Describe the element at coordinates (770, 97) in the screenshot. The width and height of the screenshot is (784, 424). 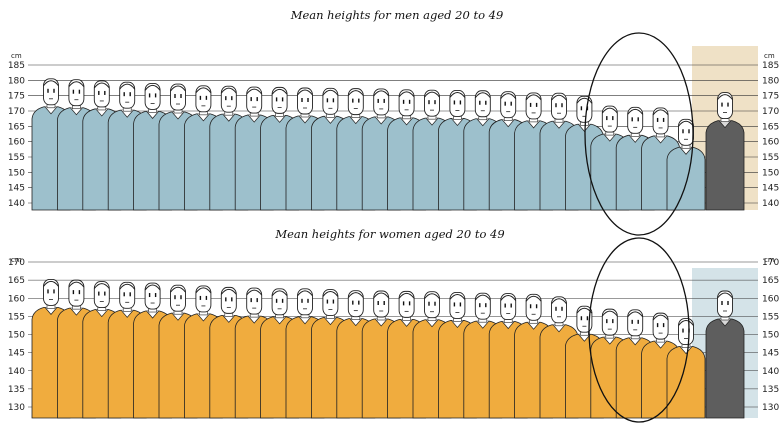
I see `y-tick-label-right: 175` at that location.